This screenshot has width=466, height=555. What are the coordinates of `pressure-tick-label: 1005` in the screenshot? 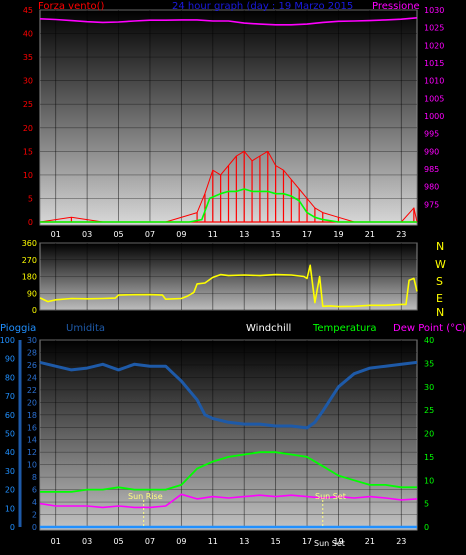 It's located at (434, 98).